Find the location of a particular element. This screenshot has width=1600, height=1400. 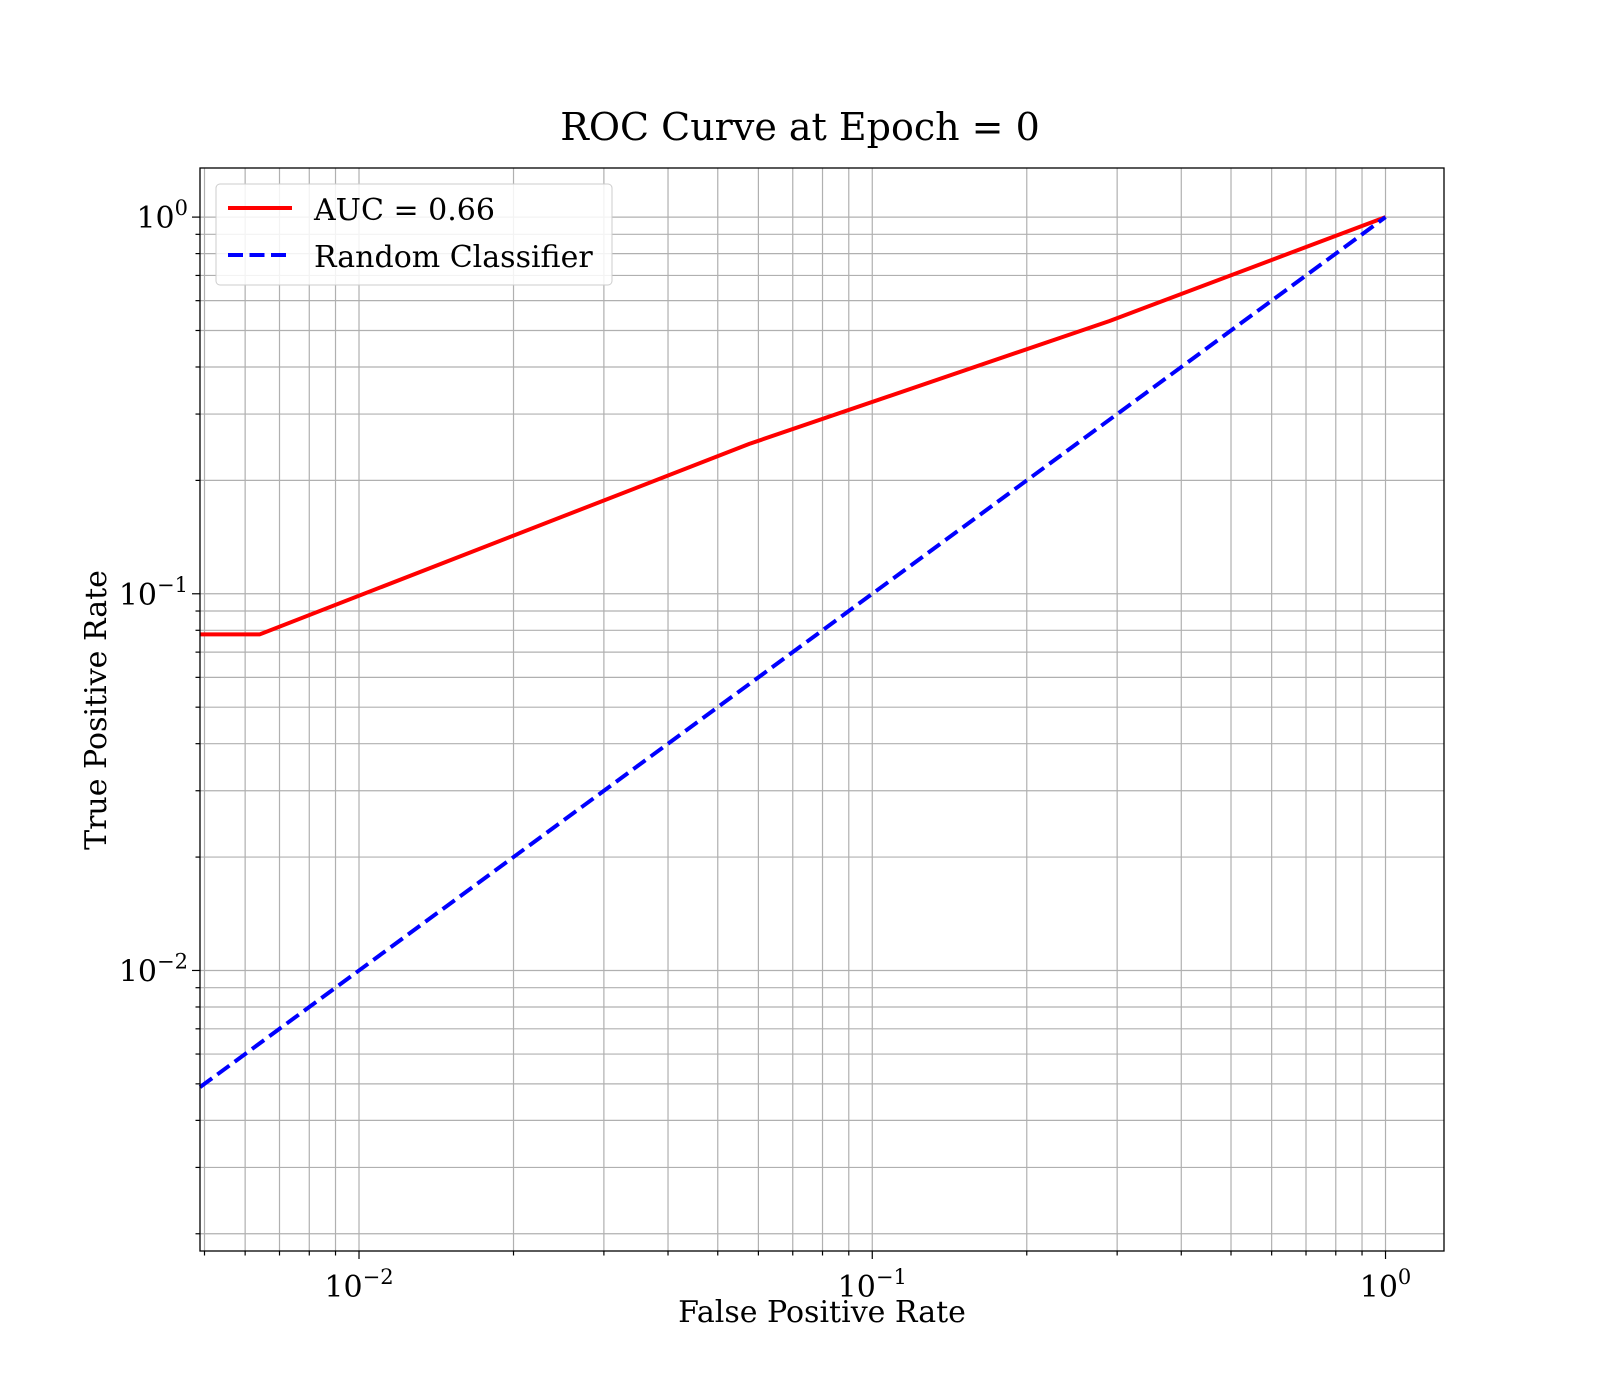

legend-box is located at coordinates (414, 234).